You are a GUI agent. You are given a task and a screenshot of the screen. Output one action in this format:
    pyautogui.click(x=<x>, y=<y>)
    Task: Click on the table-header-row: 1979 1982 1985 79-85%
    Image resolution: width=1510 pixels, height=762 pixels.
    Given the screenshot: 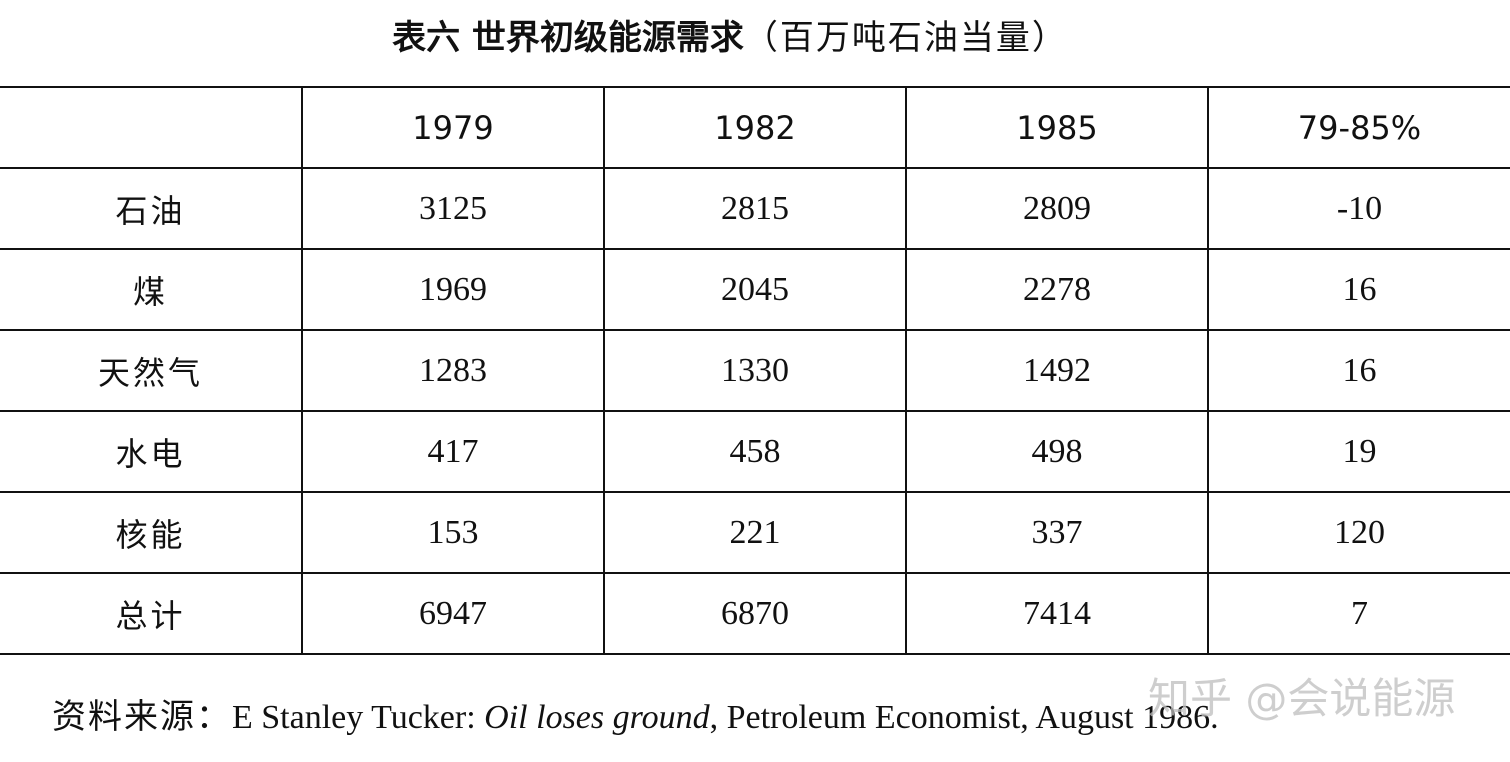 What is the action you would take?
    pyautogui.click(x=755, y=127)
    